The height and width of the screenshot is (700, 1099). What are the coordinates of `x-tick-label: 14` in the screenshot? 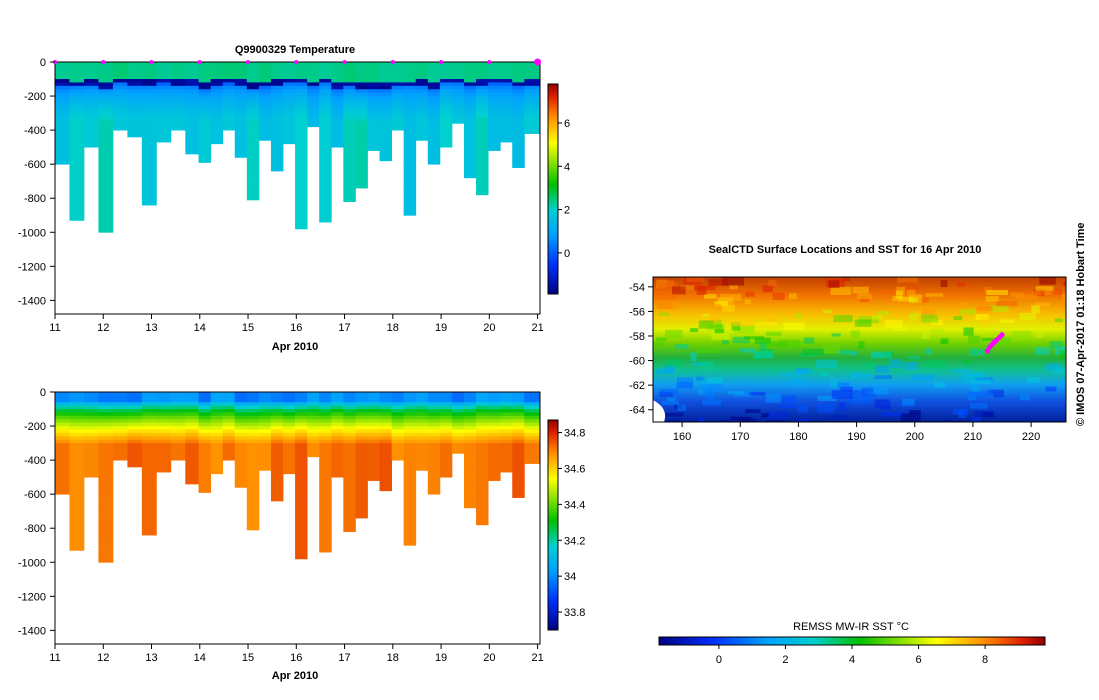 It's located at (200, 328).